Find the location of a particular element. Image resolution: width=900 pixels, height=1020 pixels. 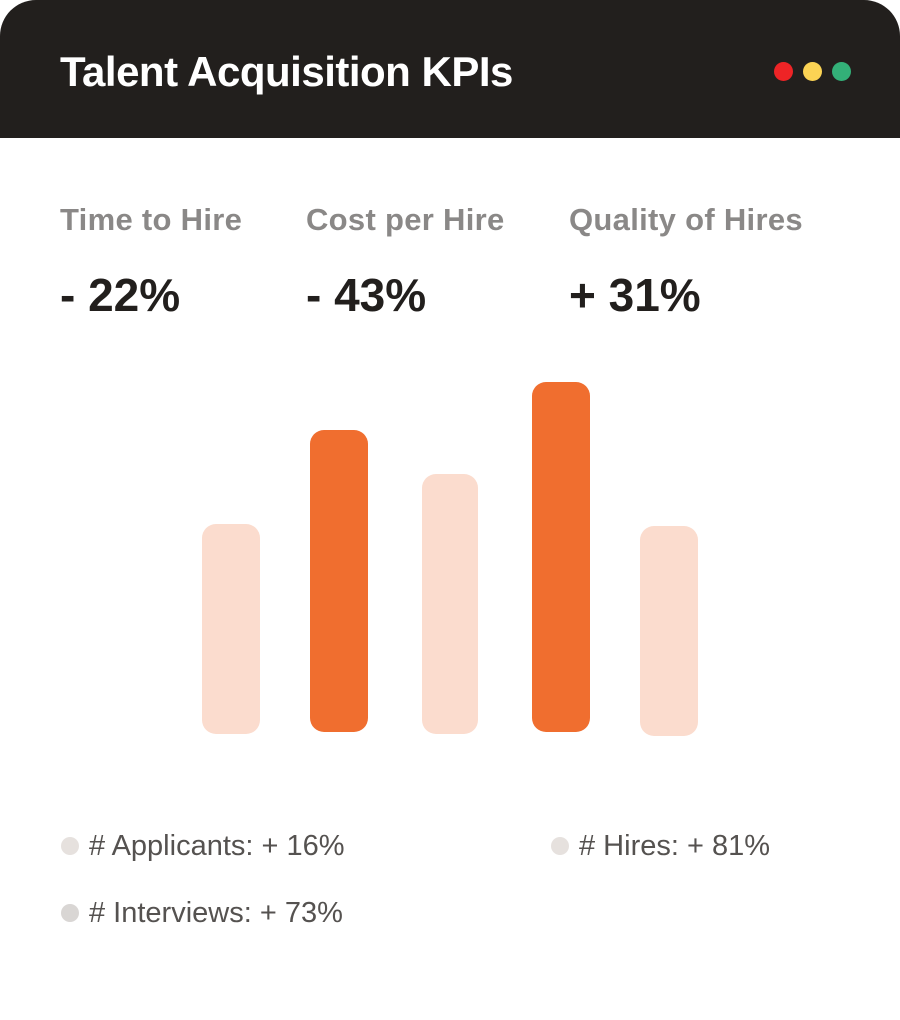

kpi-label: Quality of Hires is located at coordinates (686, 219).